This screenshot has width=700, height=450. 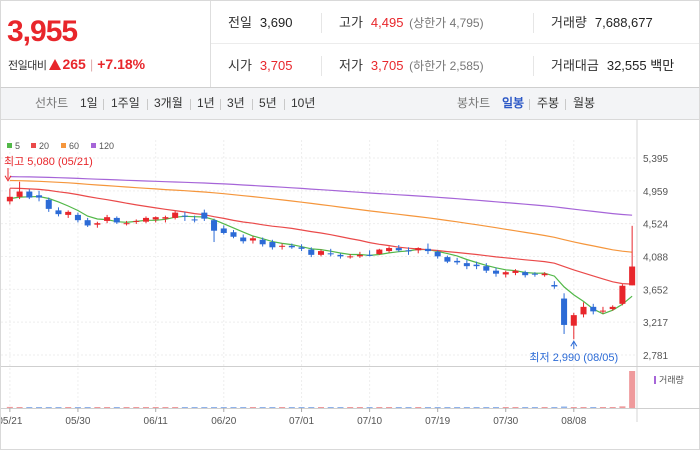 What do you see at coordinates (168, 103) in the screenshot?
I see `period-3m-button: 3개월` at bounding box center [168, 103].